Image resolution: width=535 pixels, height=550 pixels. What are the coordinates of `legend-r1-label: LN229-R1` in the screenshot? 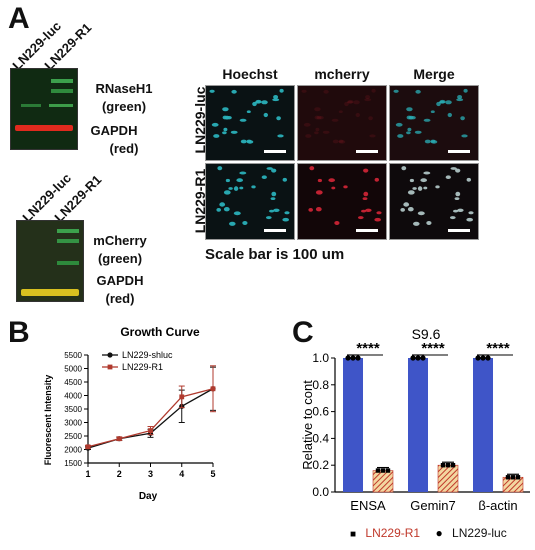 It's located at (393, 533).